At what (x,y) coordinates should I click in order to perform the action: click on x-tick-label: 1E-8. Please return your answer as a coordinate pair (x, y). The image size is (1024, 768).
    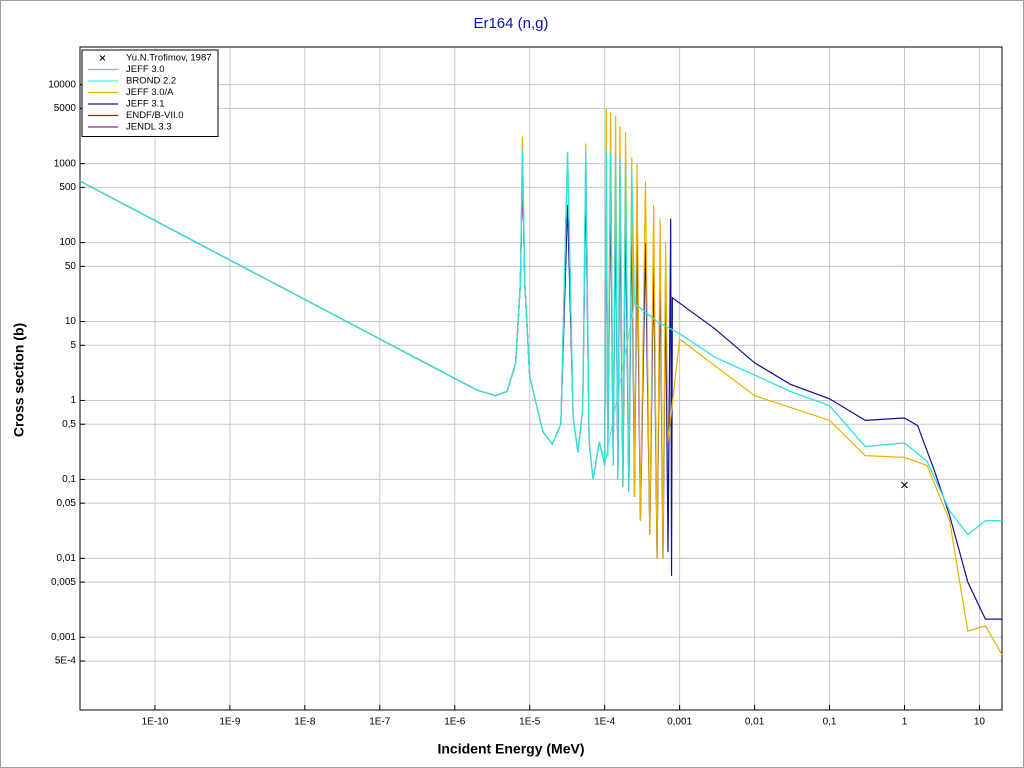
    Looking at the image, I should click on (305, 722).